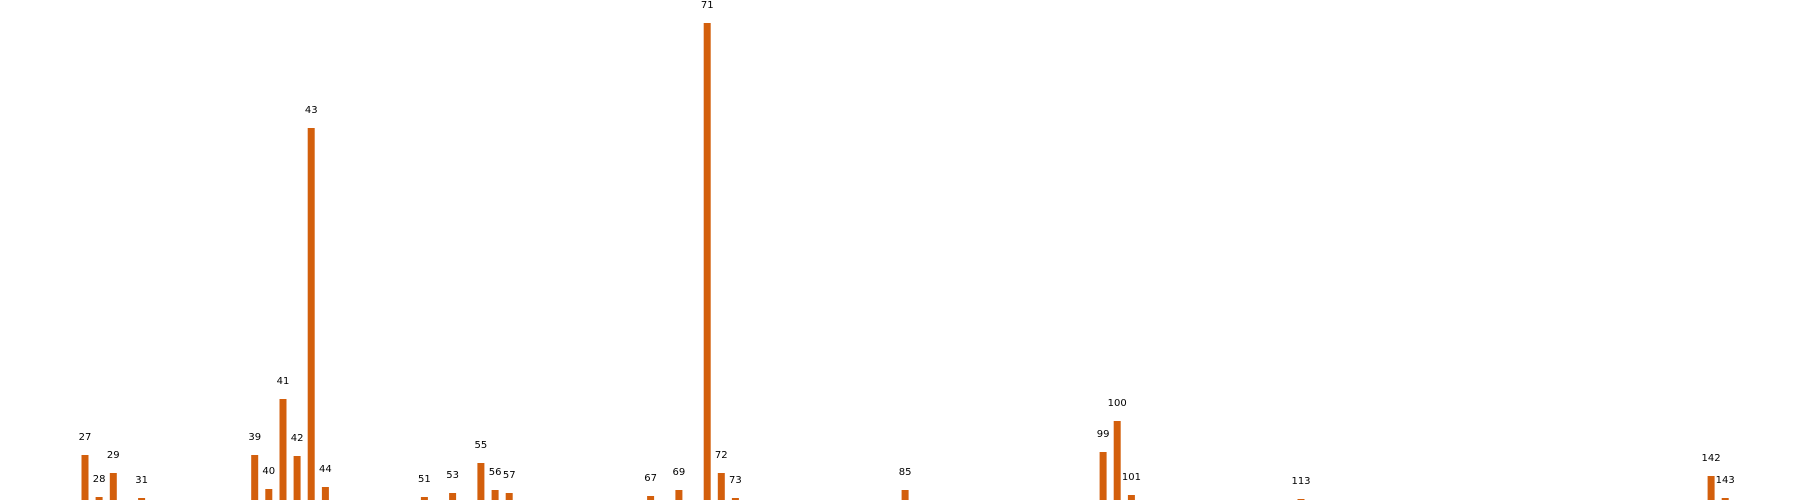 This screenshot has width=1800, height=500. Describe the element at coordinates (679, 472) in the screenshot. I see `bar-label-69: 69` at that location.